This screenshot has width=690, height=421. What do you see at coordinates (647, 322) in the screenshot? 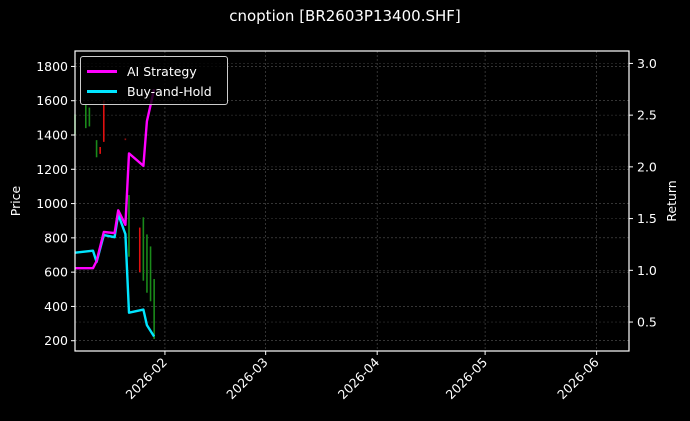
I see `y2-tick-label: 0.5` at bounding box center [647, 322].